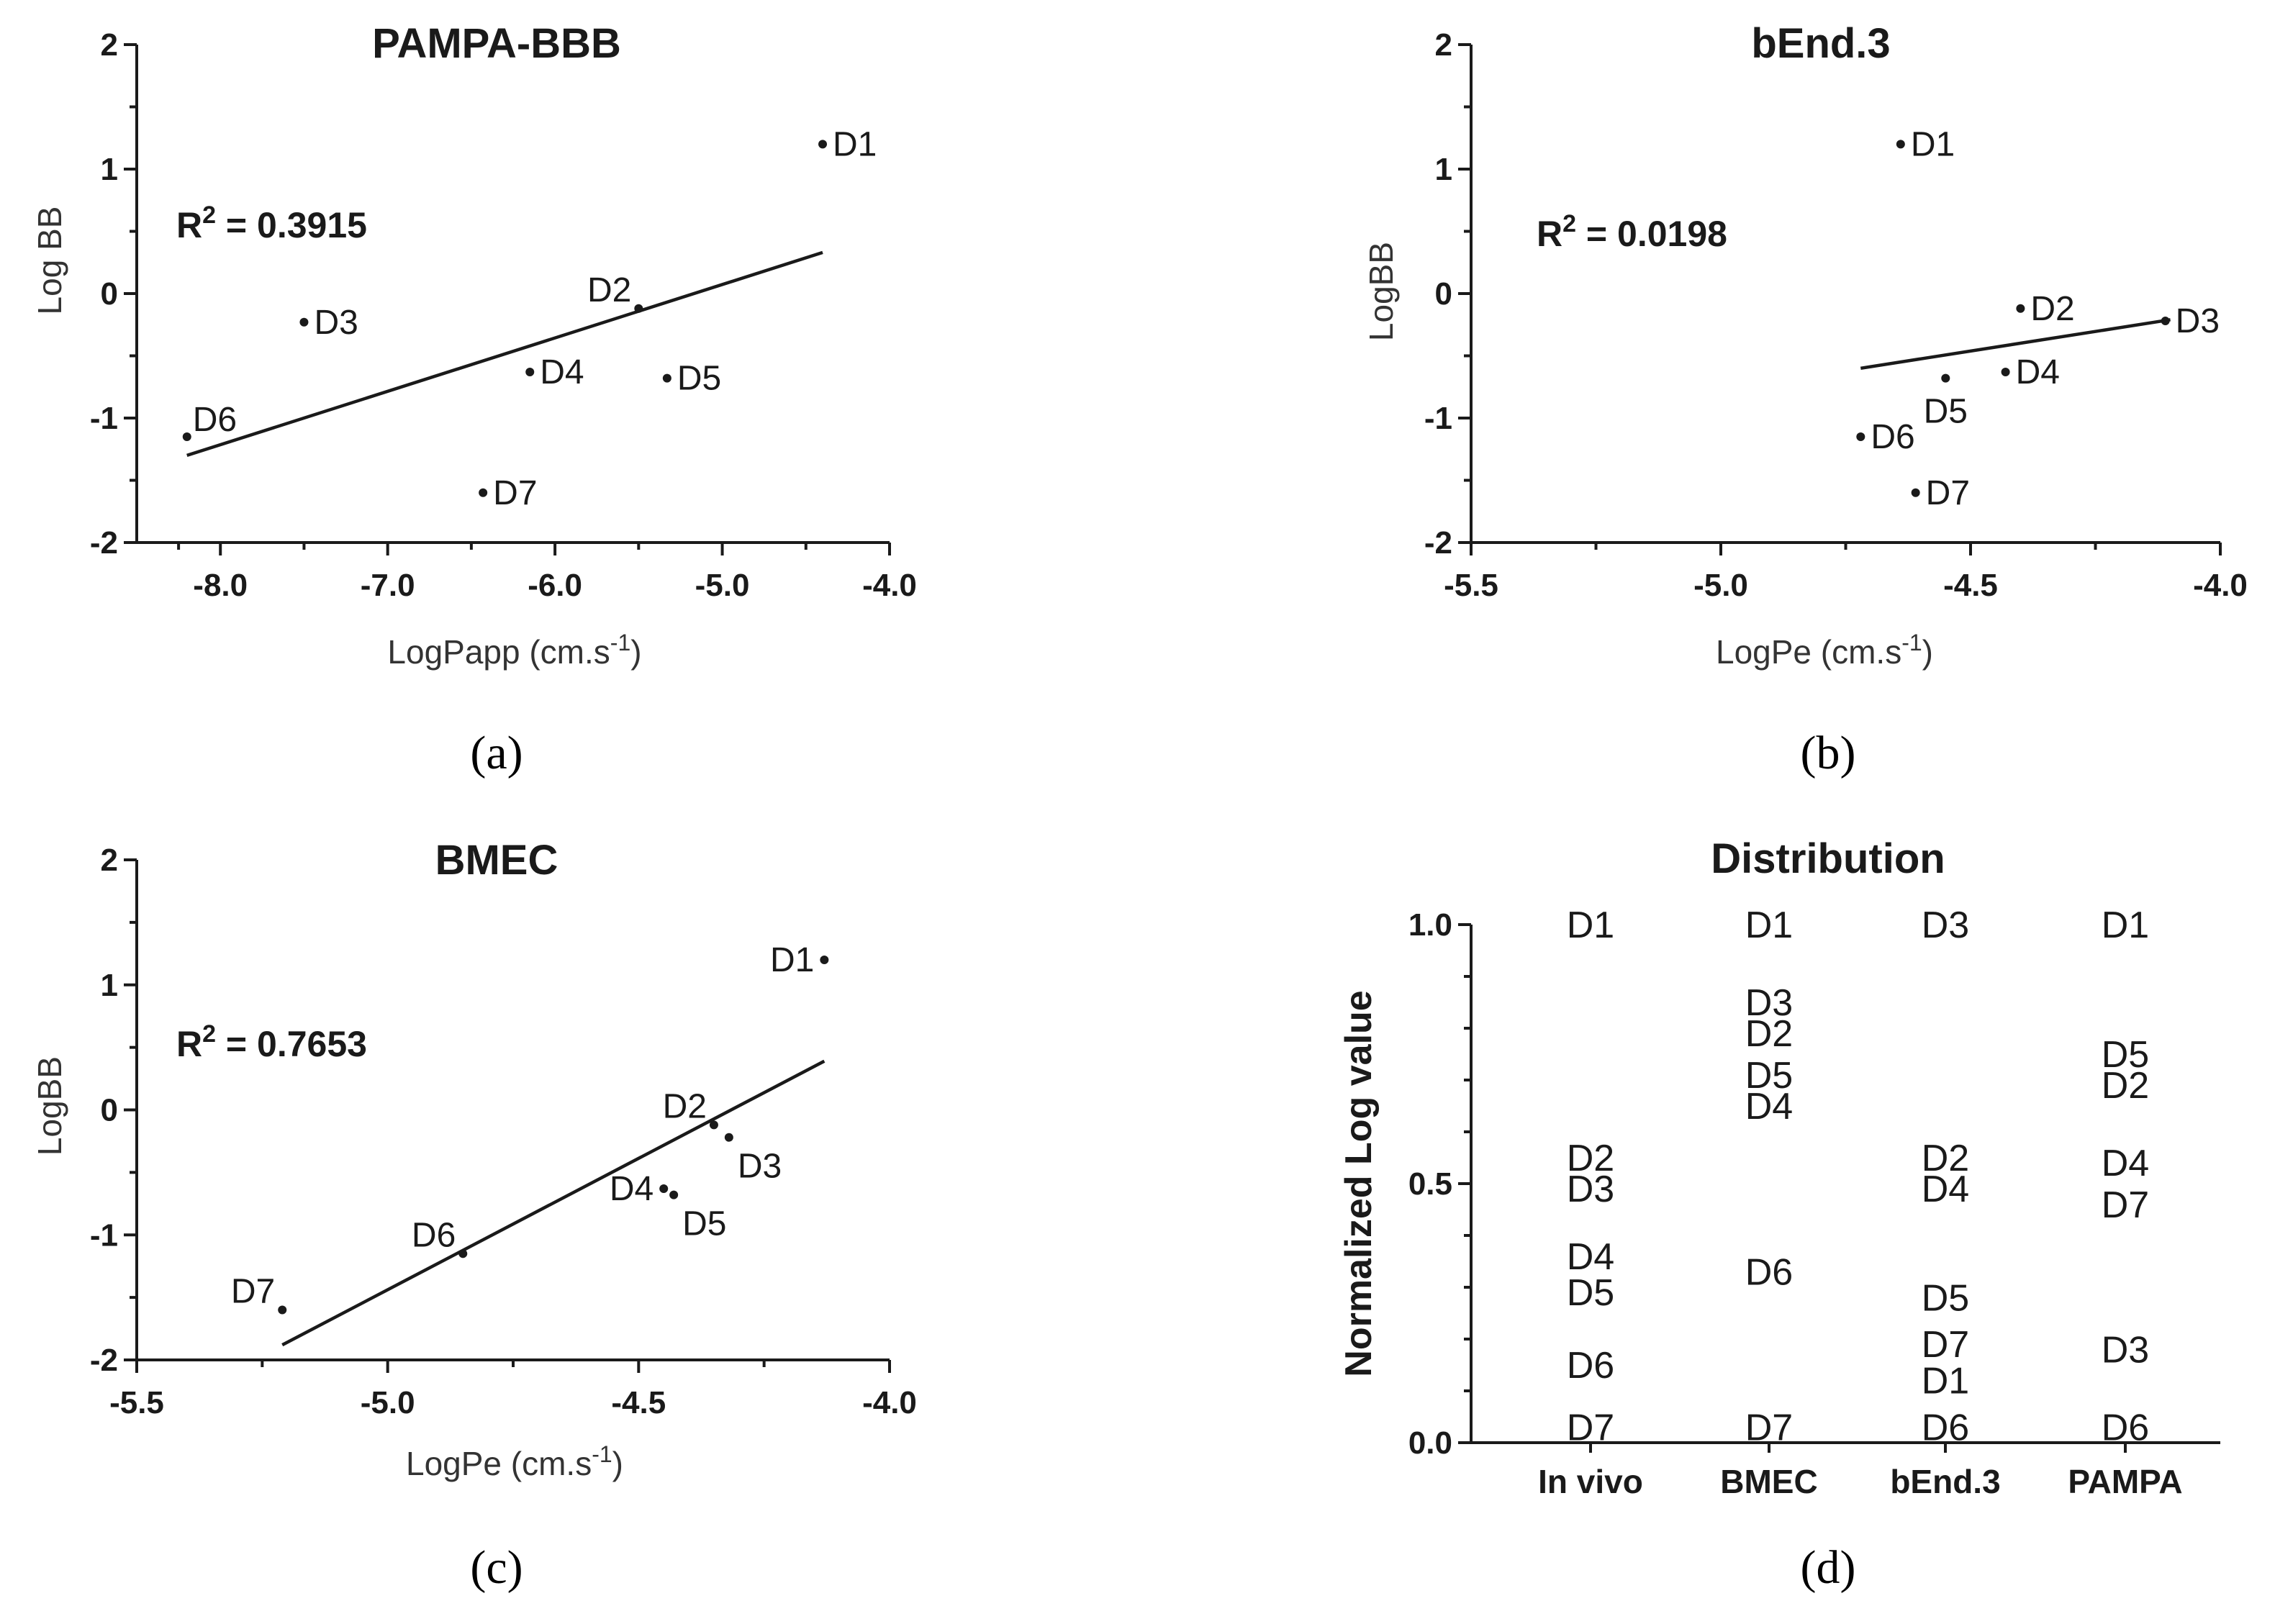 The height and width of the screenshot is (1624, 2275). Describe the element at coordinates (1828, 858) in the screenshot. I see `chart-title: Distribution` at that location.